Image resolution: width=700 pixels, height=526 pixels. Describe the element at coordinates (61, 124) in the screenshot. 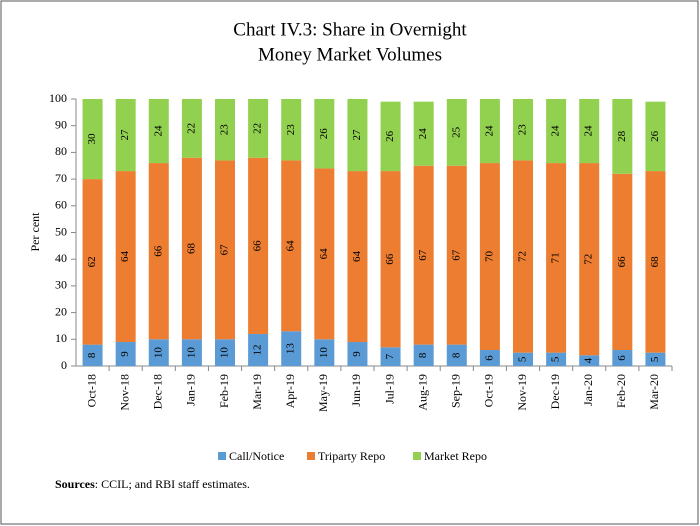

I see `y-tick-label: 90` at that location.